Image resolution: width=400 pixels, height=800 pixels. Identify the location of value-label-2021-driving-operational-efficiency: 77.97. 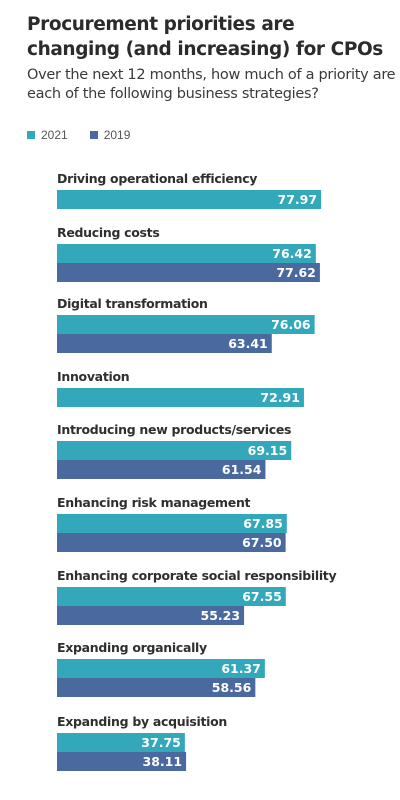
(298, 199).